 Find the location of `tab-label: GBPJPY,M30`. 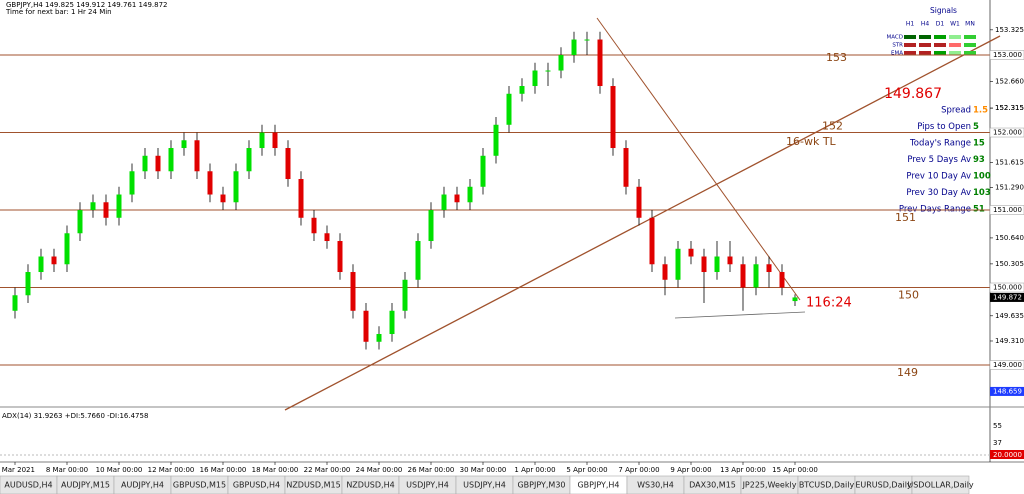

tab-label: GBPJPY,M30 is located at coordinates (541, 485).